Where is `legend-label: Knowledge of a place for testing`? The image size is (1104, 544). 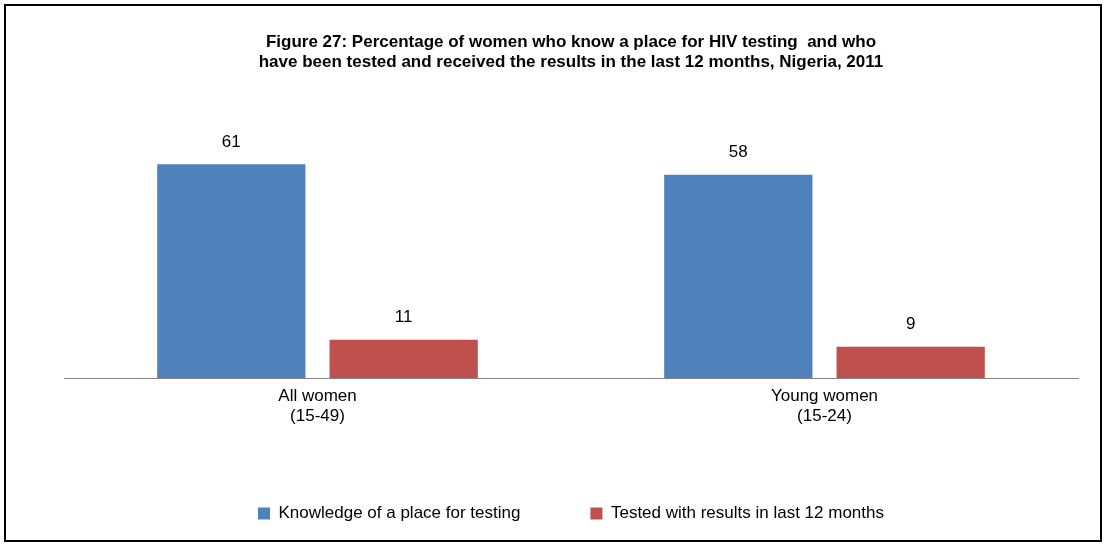 legend-label: Knowledge of a place for testing is located at coordinates (399, 513).